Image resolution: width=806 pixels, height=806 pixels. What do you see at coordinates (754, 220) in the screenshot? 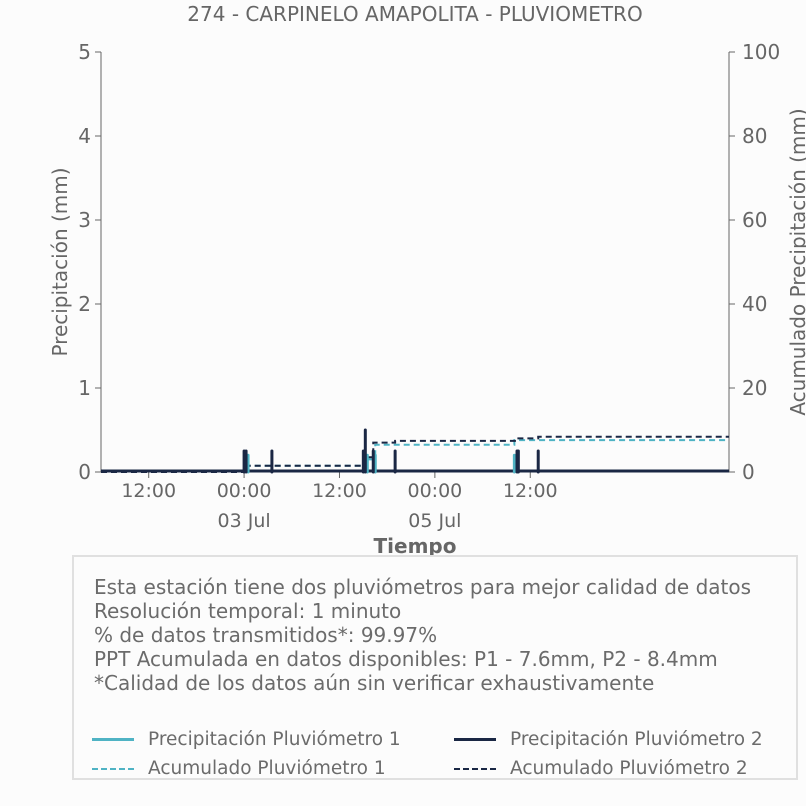
I see `y2-tick-label: 60` at bounding box center [754, 220].